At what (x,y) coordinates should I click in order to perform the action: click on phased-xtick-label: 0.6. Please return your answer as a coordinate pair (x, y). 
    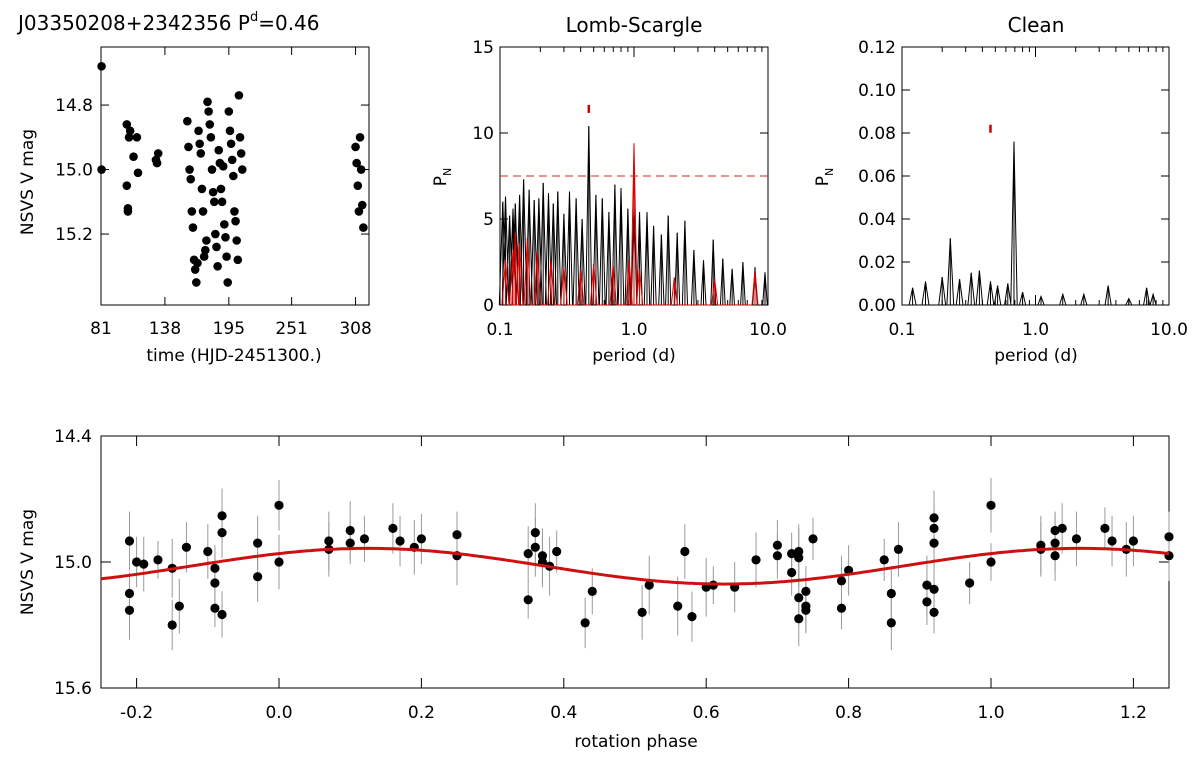
    Looking at the image, I should click on (706, 713).